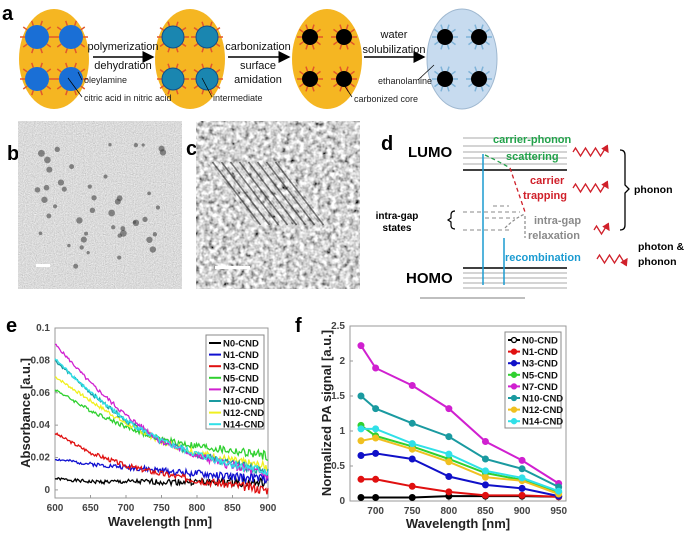  I want to click on x-tick-label: 900, so click(268, 508).